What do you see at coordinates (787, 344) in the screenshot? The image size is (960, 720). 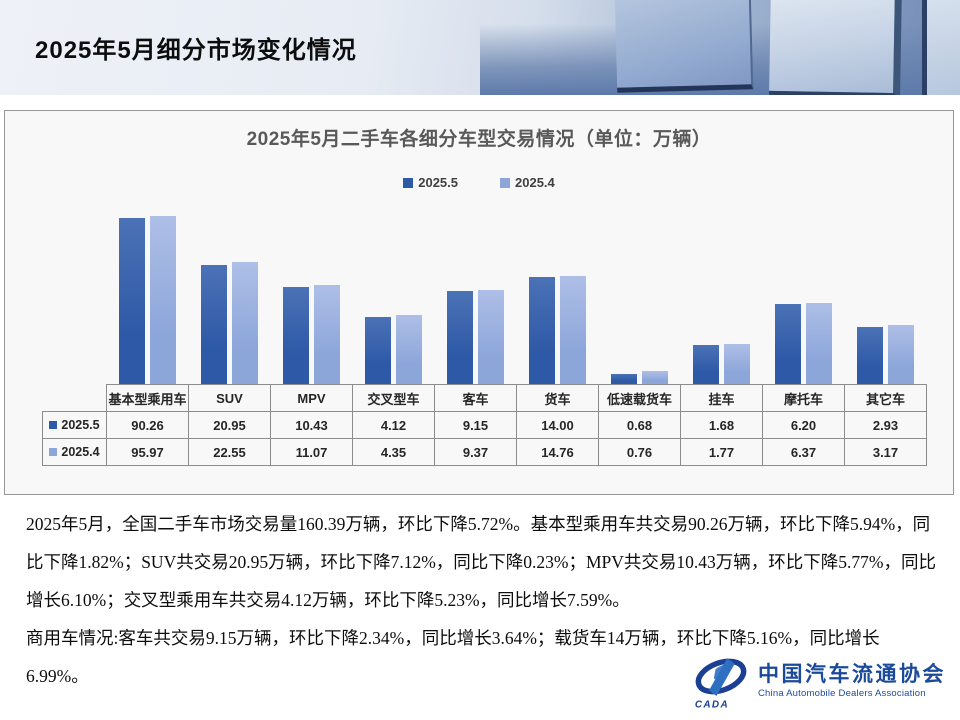 I see `bar-2025.5-摩托车` at bounding box center [787, 344].